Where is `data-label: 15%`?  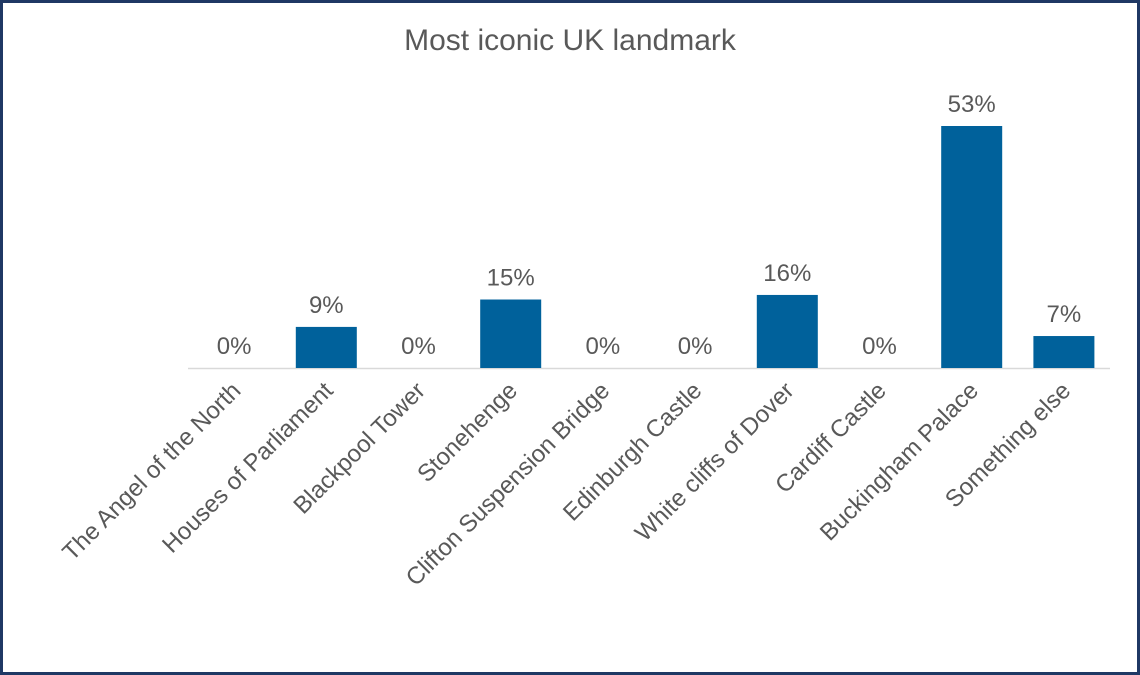 data-label: 15% is located at coordinates (511, 278).